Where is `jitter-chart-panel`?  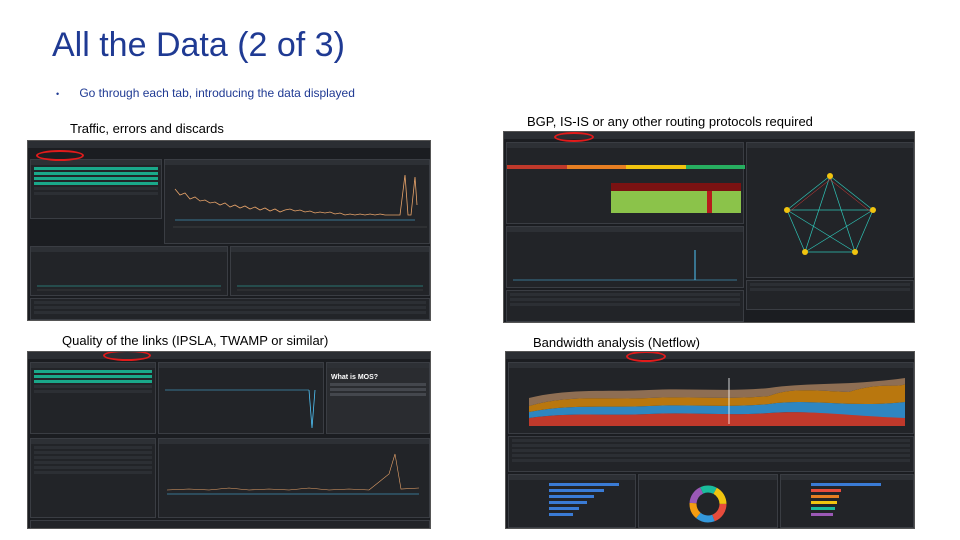
jitter-chart-panel is located at coordinates (294, 478).